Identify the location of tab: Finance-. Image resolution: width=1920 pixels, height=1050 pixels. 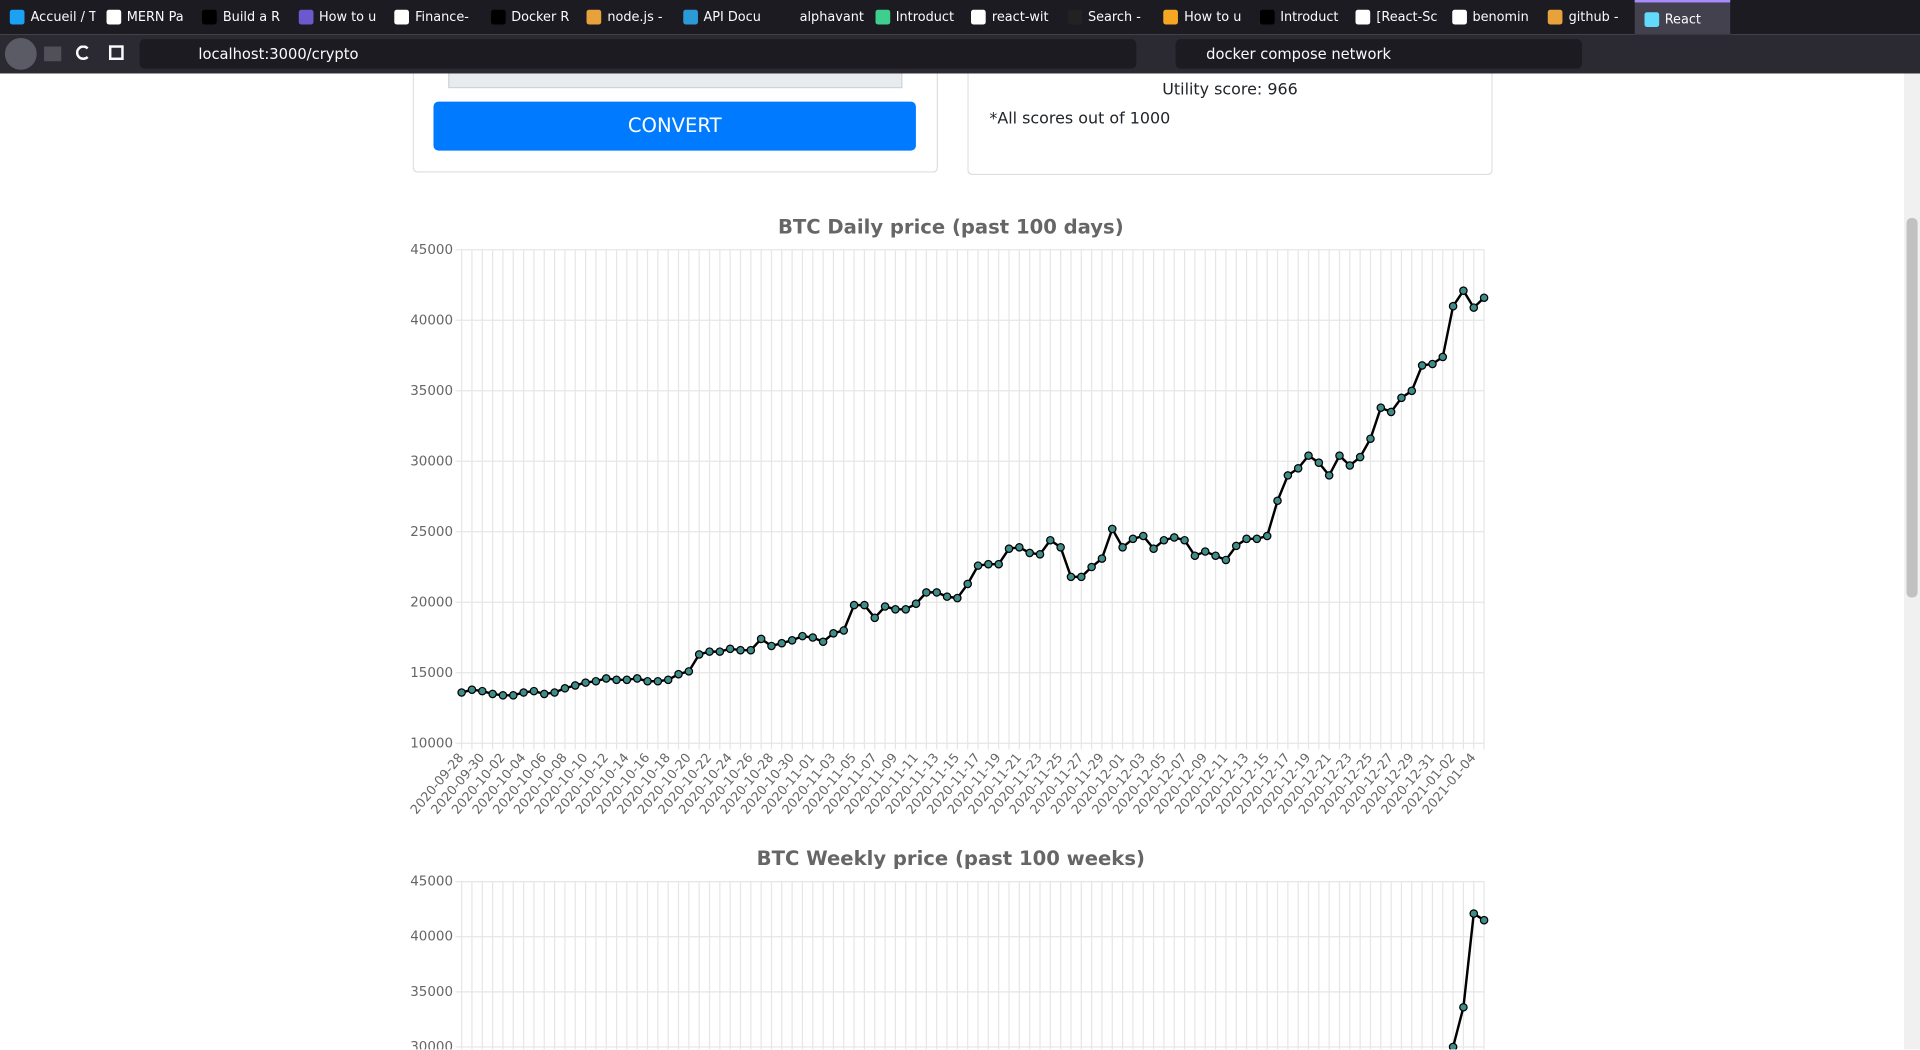
(432, 17).